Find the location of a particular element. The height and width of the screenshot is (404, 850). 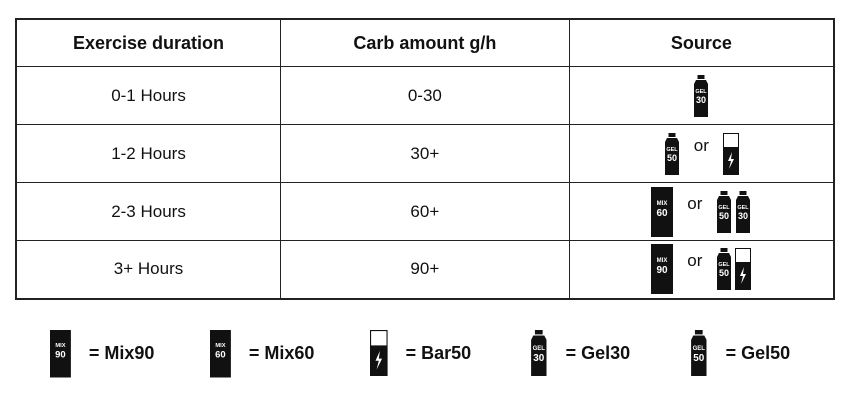

legend-label: = Mix90 is located at coordinates (121, 353).